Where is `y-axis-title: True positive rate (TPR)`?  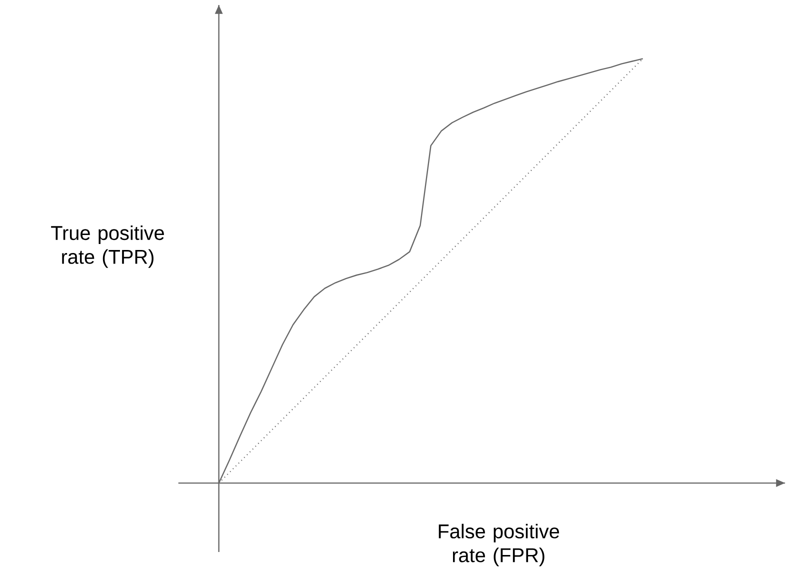
y-axis-title: True positive rate (TPR) is located at coordinates (107, 247).